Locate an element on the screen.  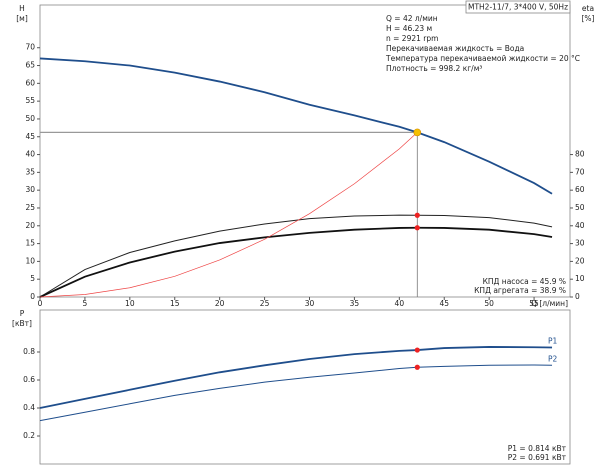
series-label: P2 is located at coordinates (553, 358).